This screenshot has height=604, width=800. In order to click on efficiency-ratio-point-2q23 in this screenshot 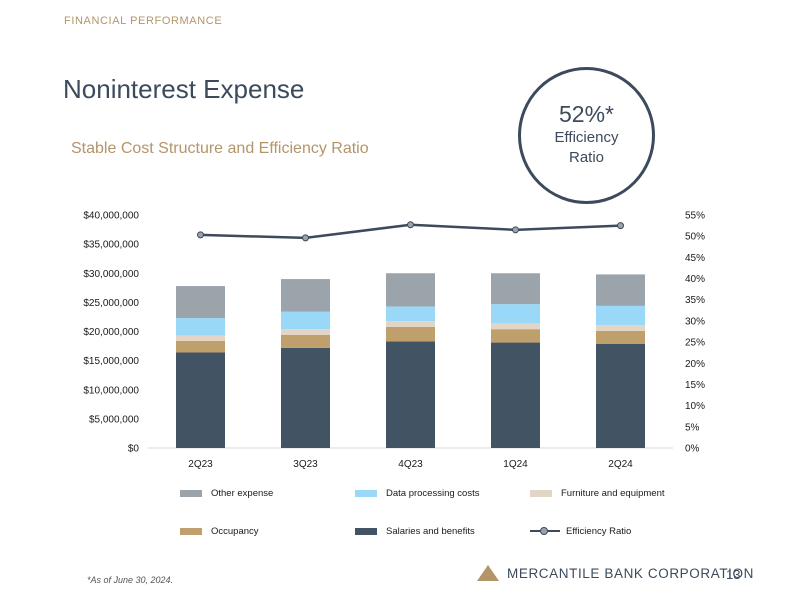, I will do `click(200, 235)`.